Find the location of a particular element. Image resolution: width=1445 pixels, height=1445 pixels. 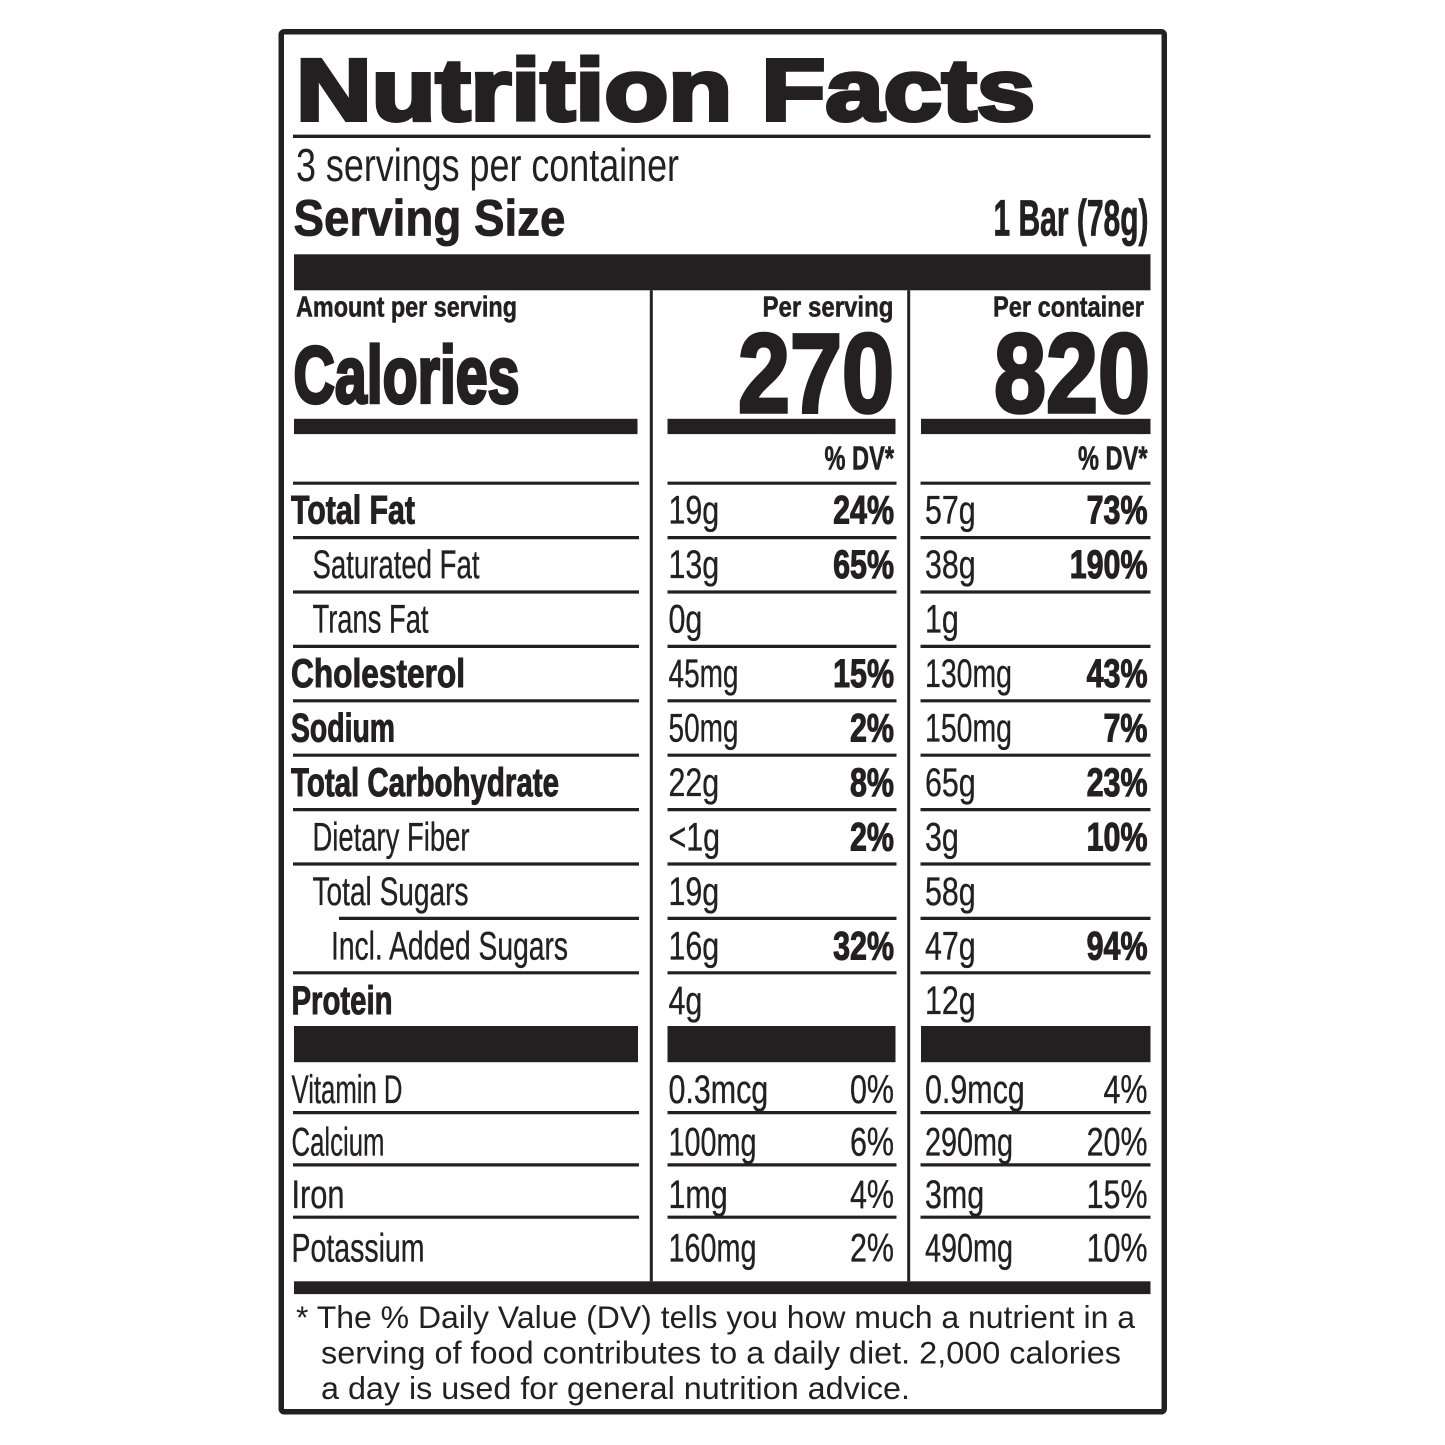

svg-text: Vitamin D is located at coordinates (347, 1090).